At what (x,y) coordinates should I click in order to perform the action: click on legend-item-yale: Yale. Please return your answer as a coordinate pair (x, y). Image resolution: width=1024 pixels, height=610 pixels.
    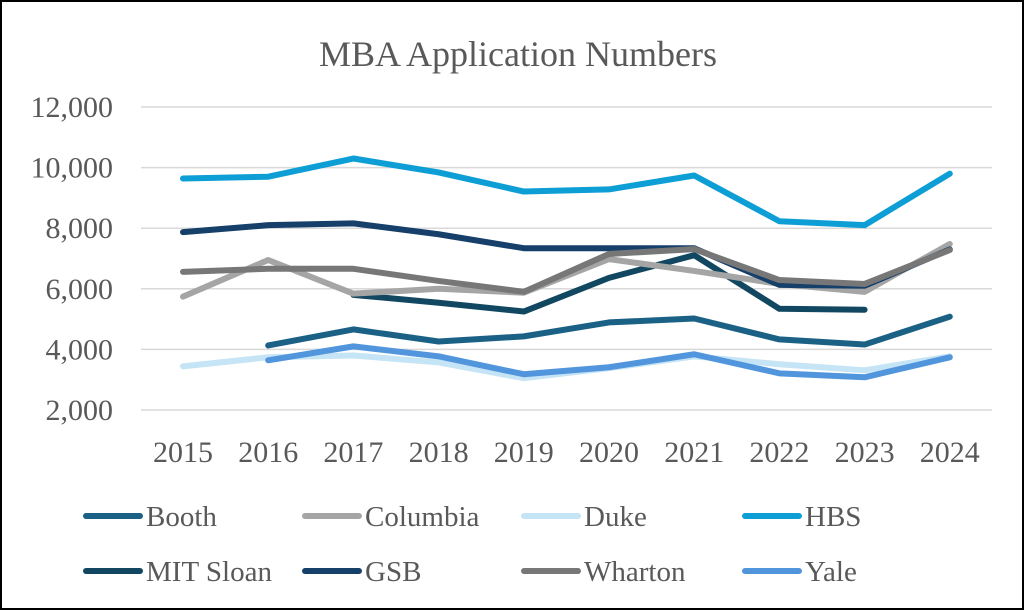
    Looking at the image, I should click on (799, 572).